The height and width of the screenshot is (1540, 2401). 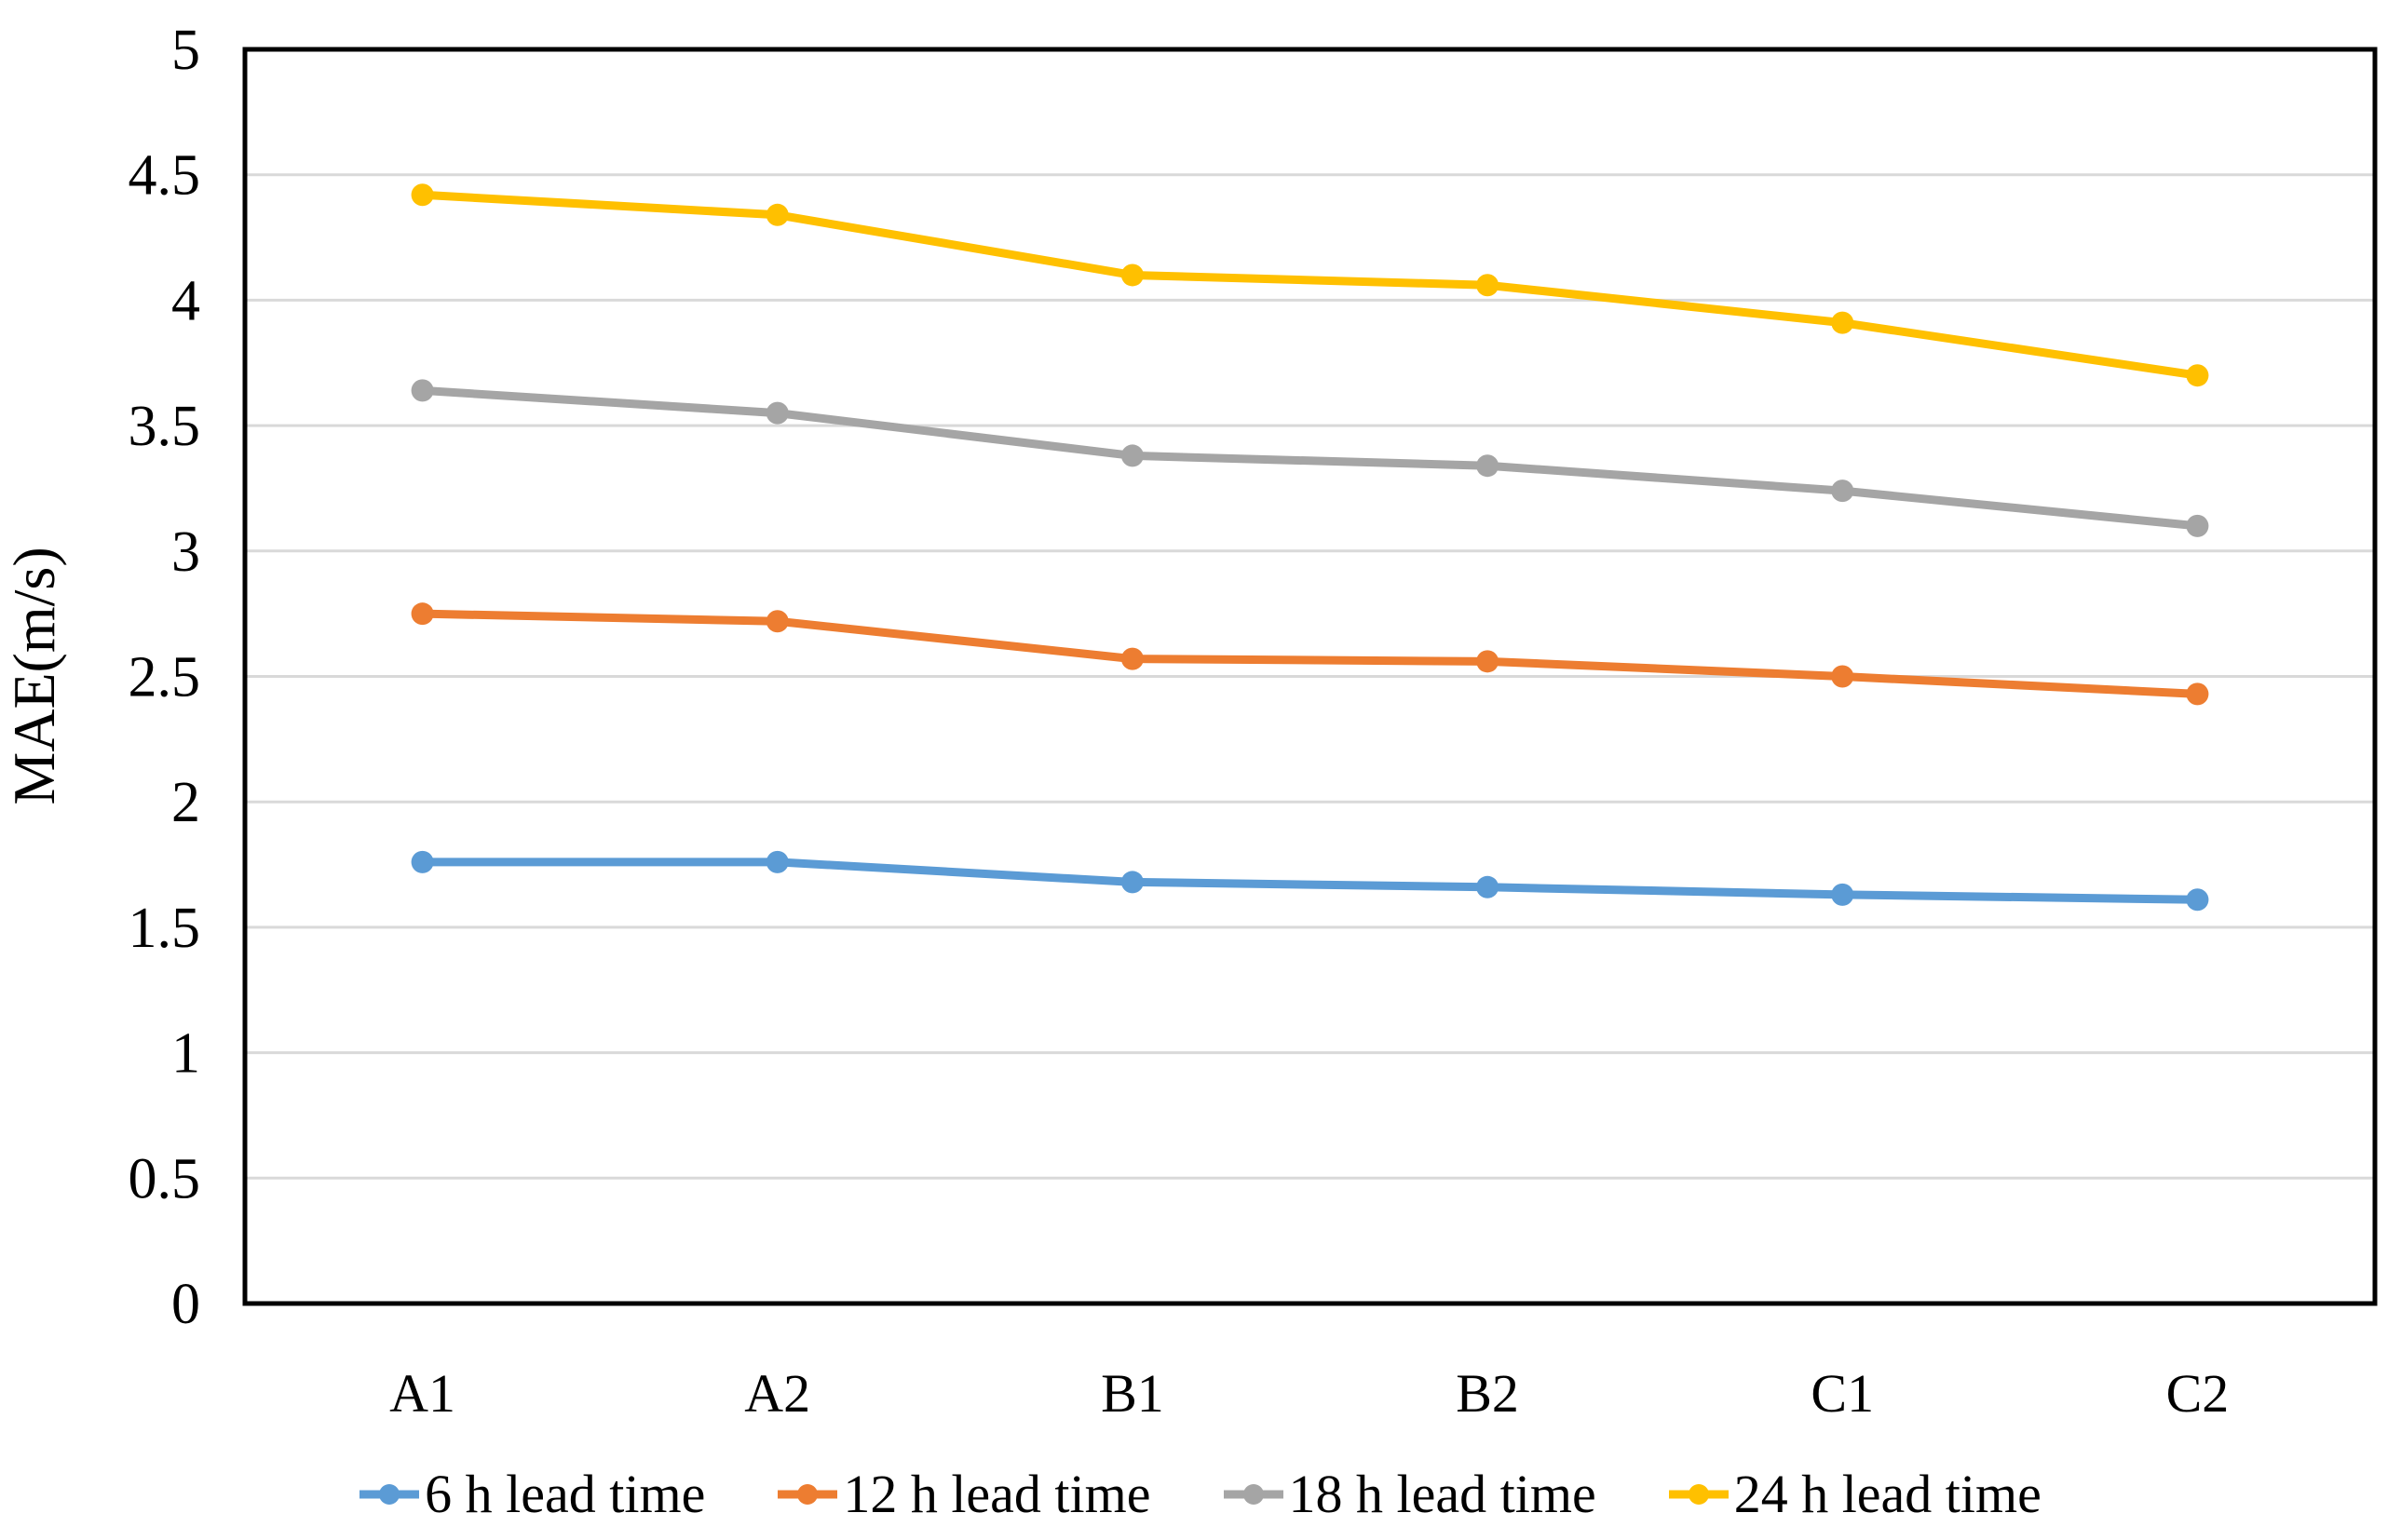 What do you see at coordinates (778, 214) in the screenshot?
I see `data-point-24-h-lead-time-A2` at bounding box center [778, 214].